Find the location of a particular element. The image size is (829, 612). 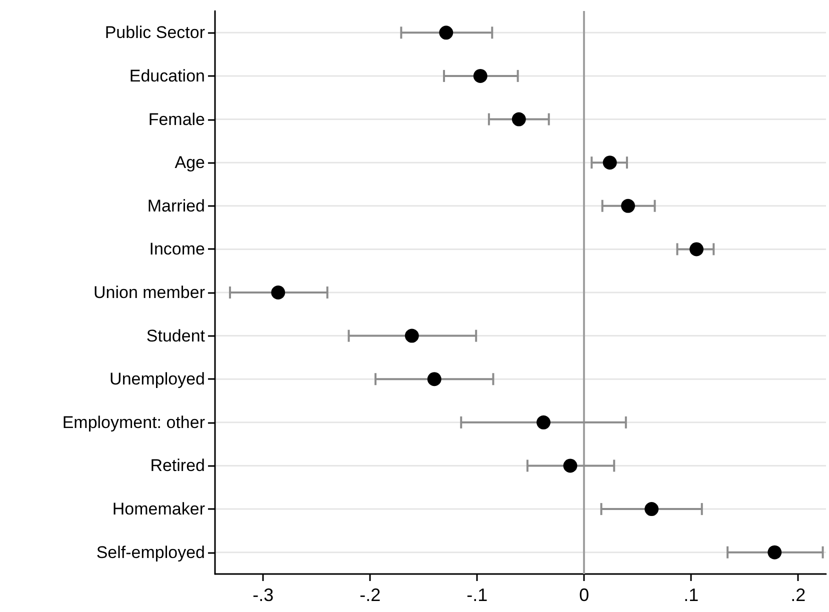

y-tick-label: Union member is located at coordinates (150, 292).